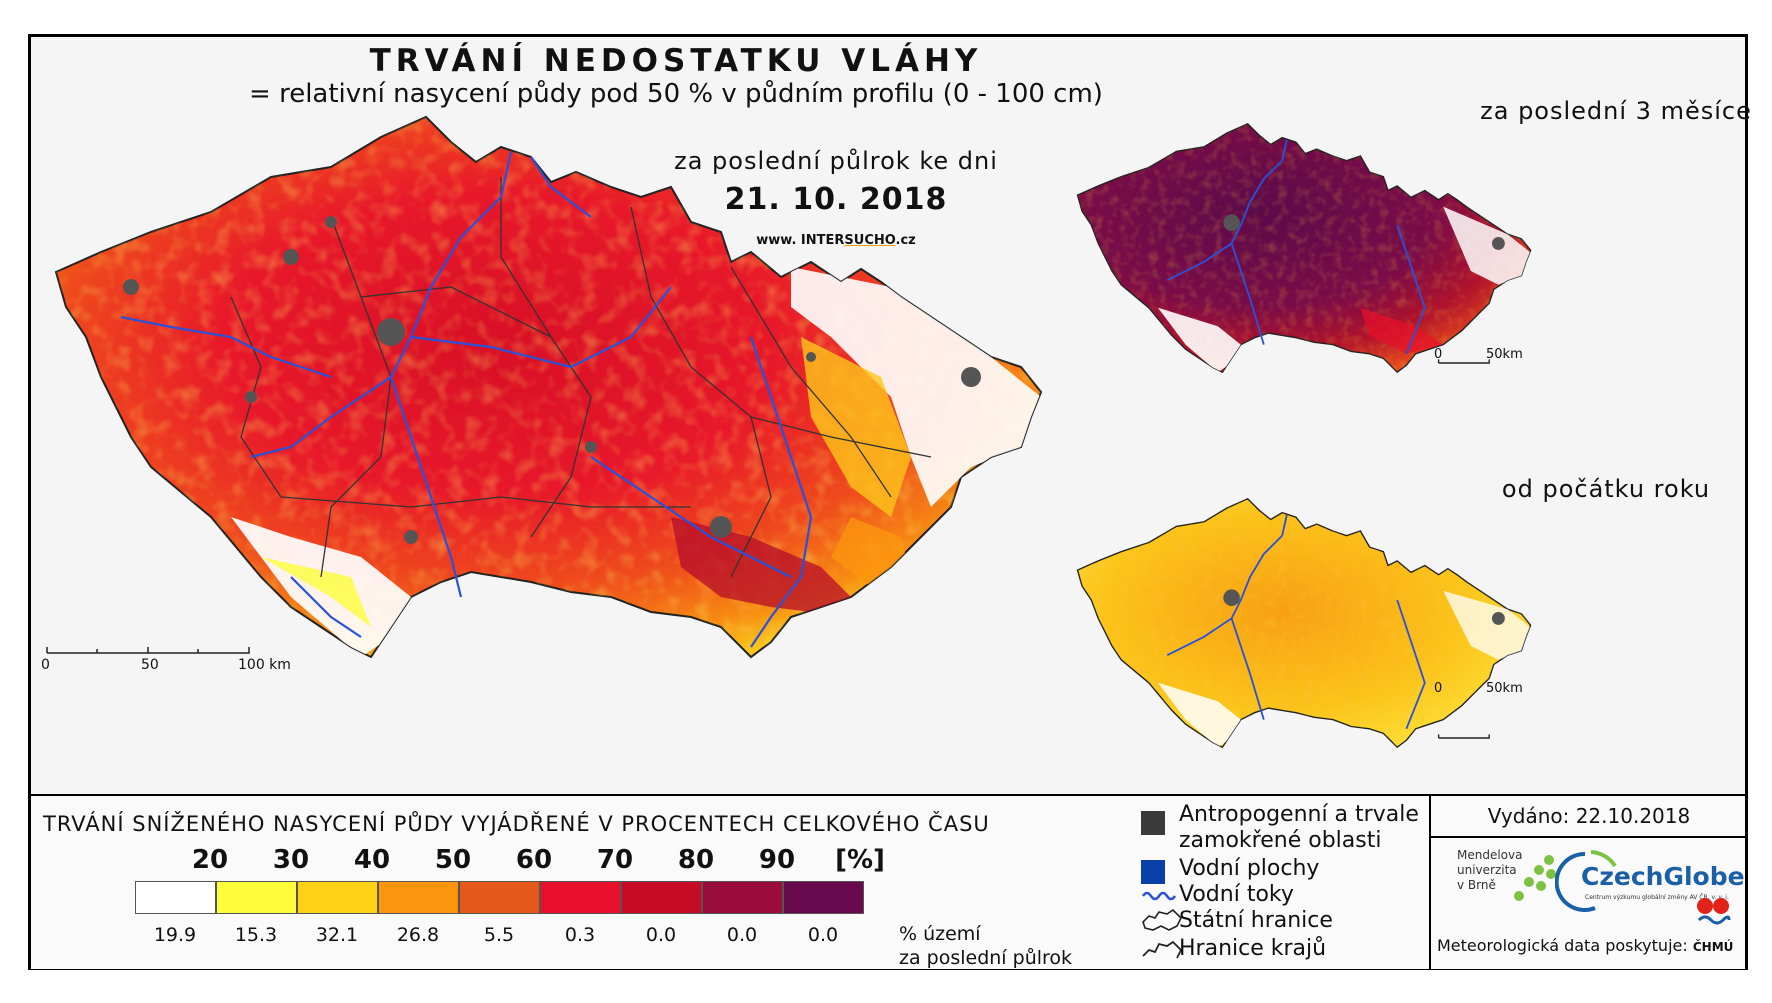  Describe the element at coordinates (1299, 814) in the screenshot. I see `legend-urban-line1: Antropogenní a trvale` at that location.